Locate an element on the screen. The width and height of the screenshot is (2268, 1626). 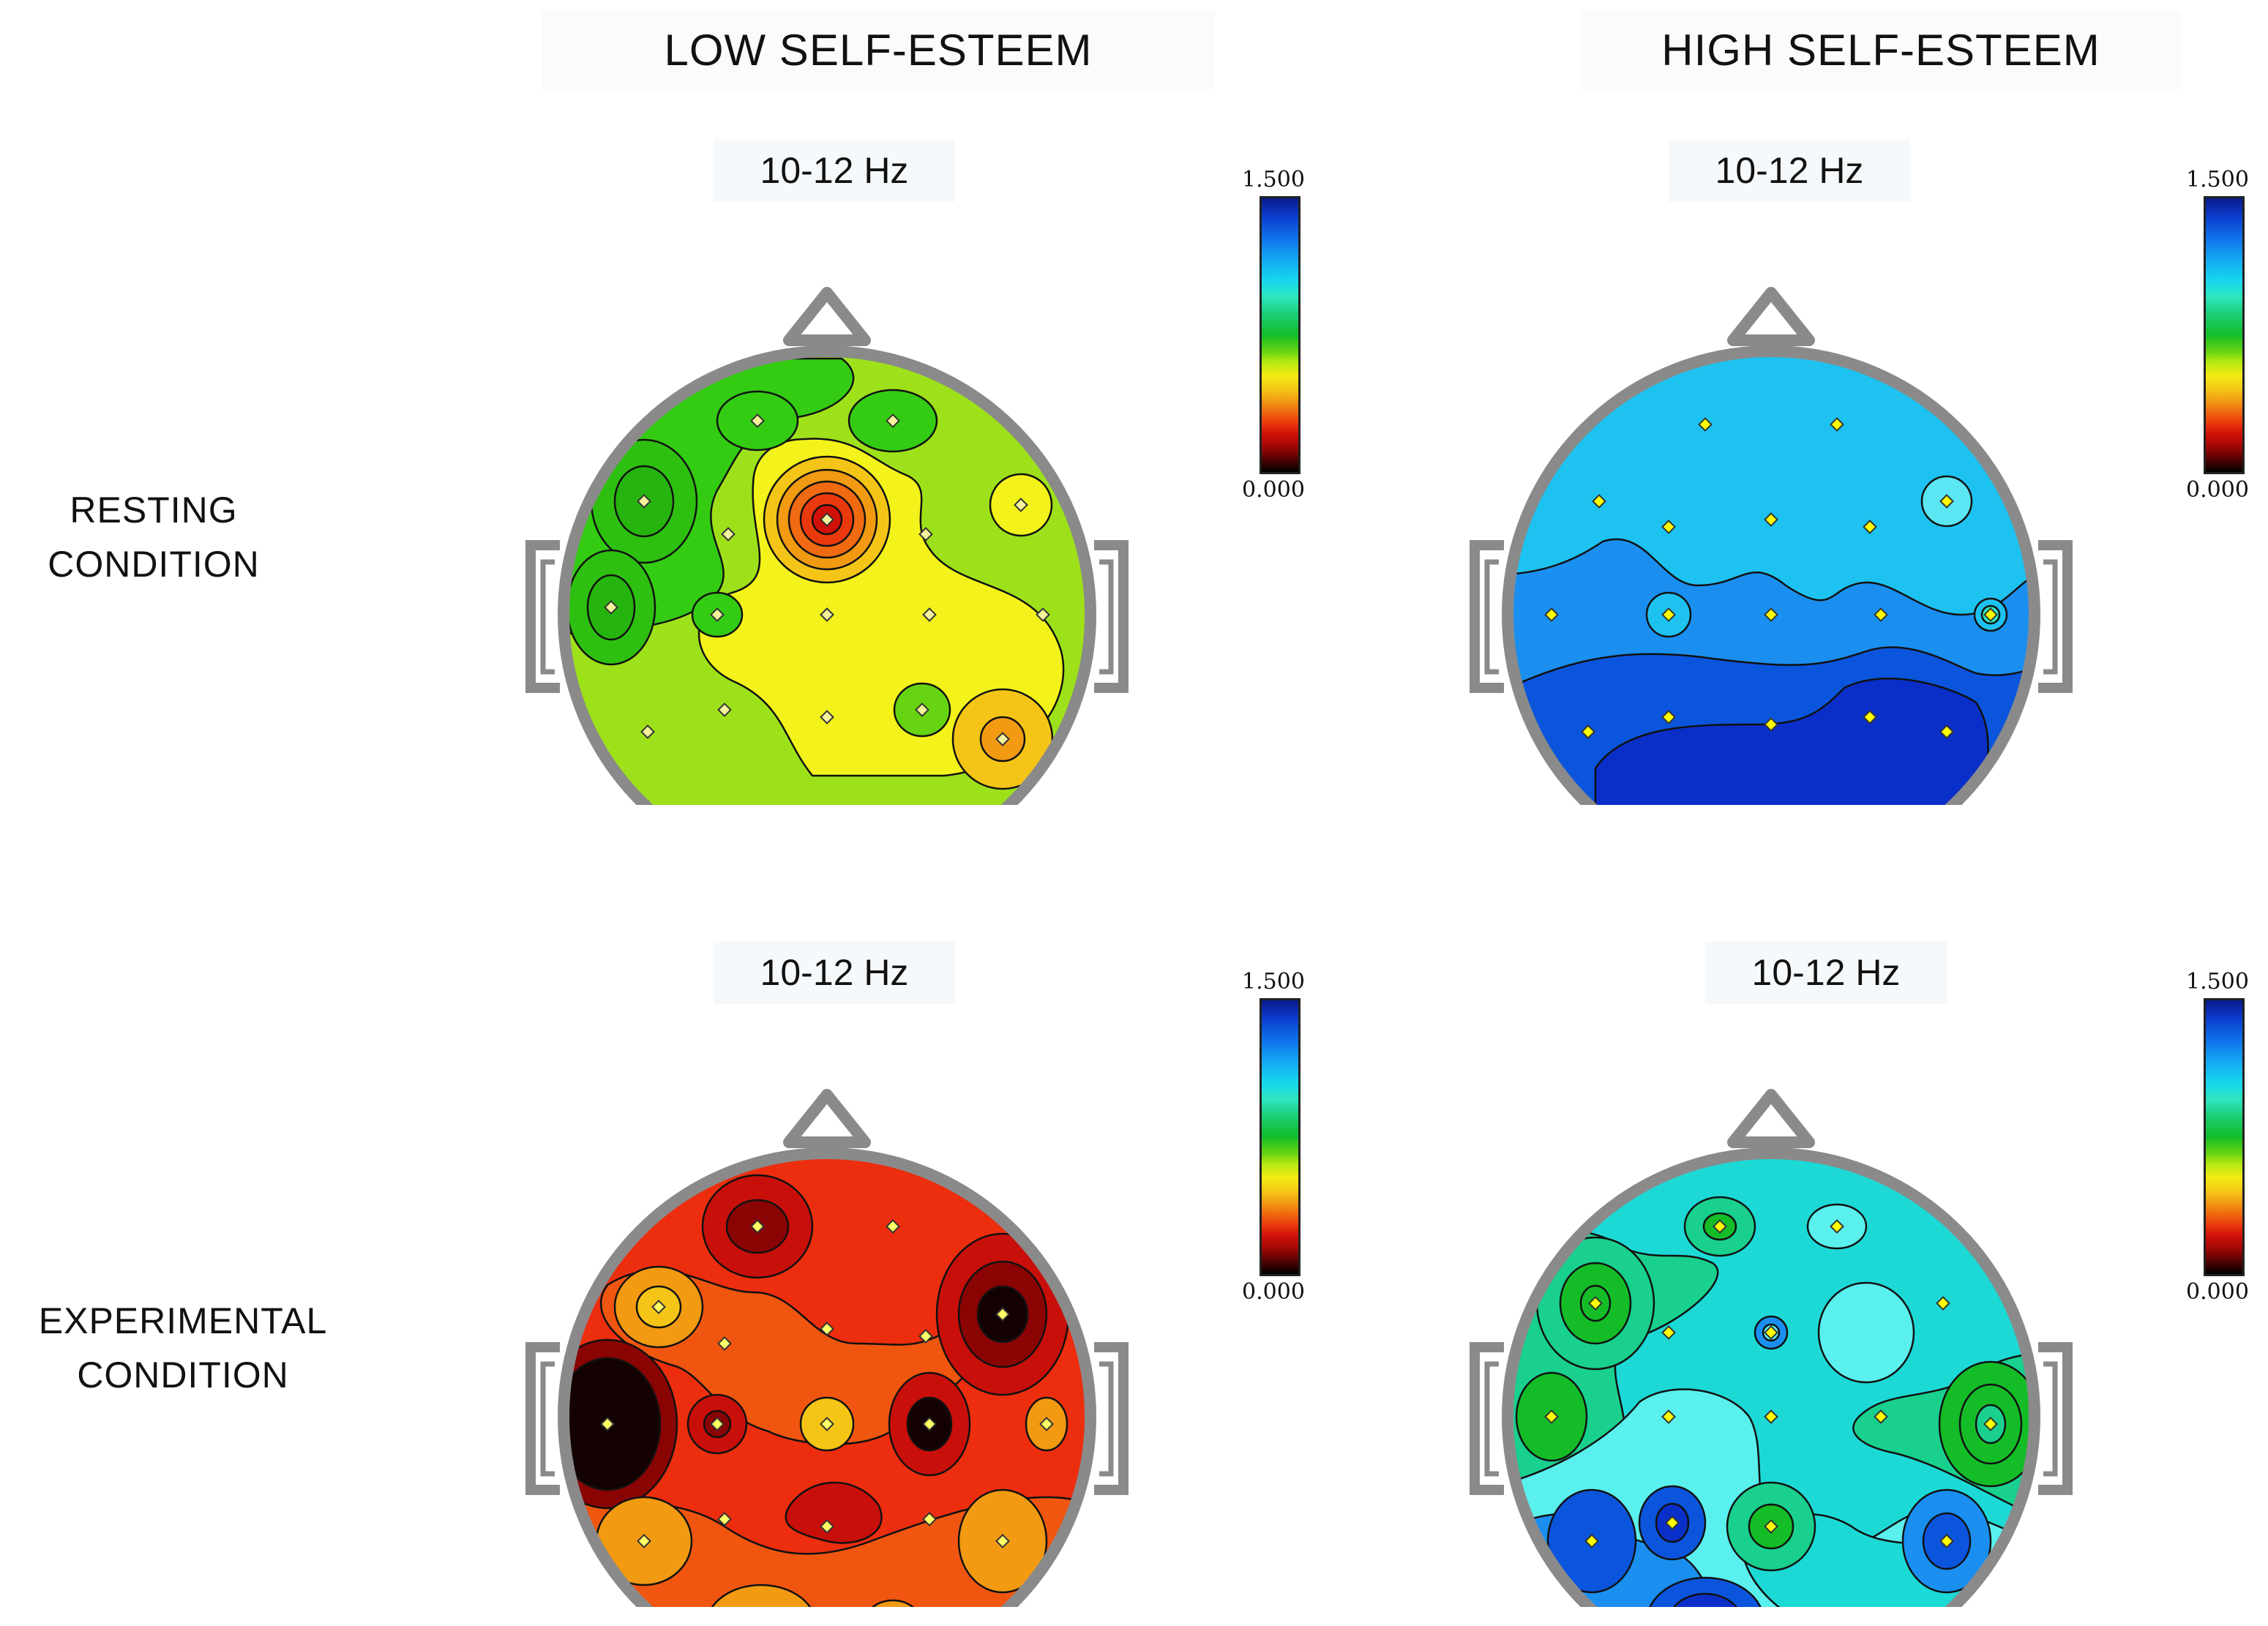
row-label-resting-line1: RESTING is located at coordinates (154, 510).